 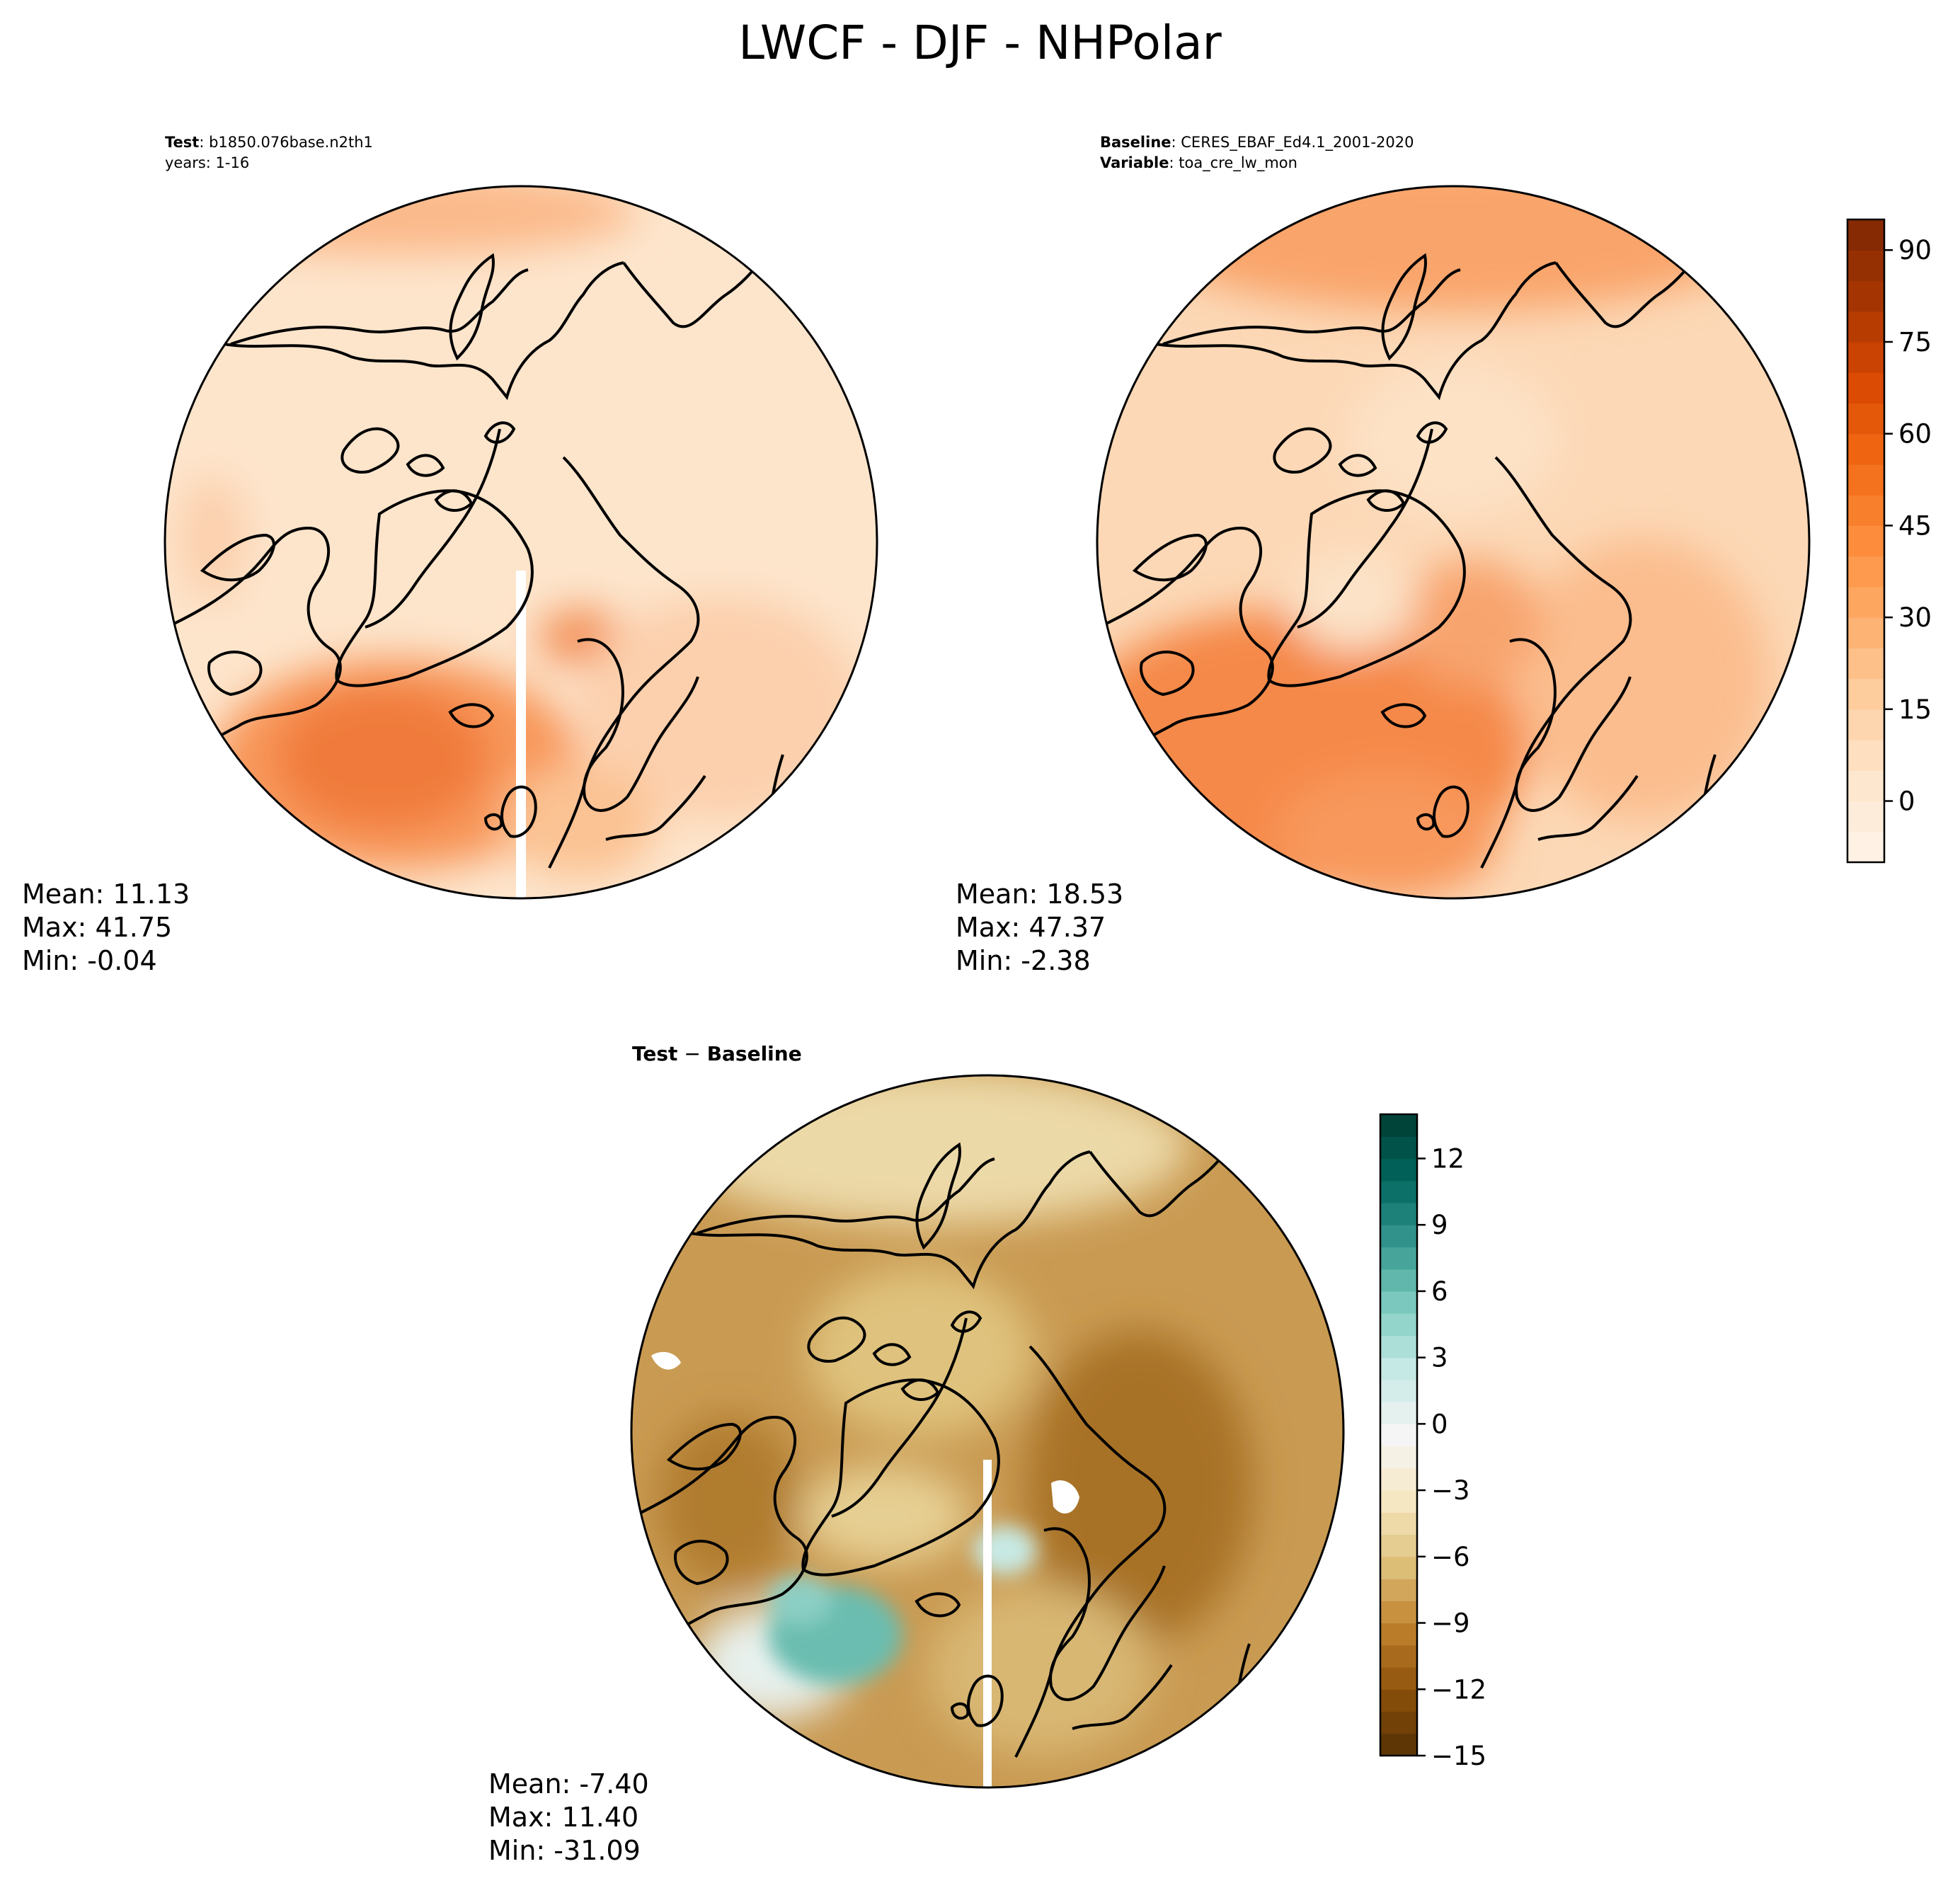 I want to click on test-years: years: 1-16, so click(x=207, y=162).